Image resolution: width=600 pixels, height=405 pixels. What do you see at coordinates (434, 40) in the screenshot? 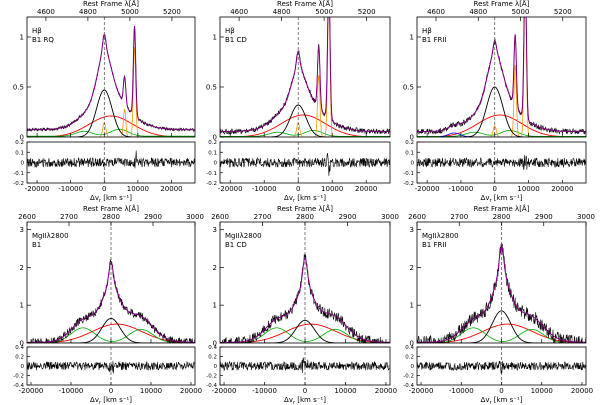
I see `sample-label: B1 FRII` at bounding box center [434, 40].